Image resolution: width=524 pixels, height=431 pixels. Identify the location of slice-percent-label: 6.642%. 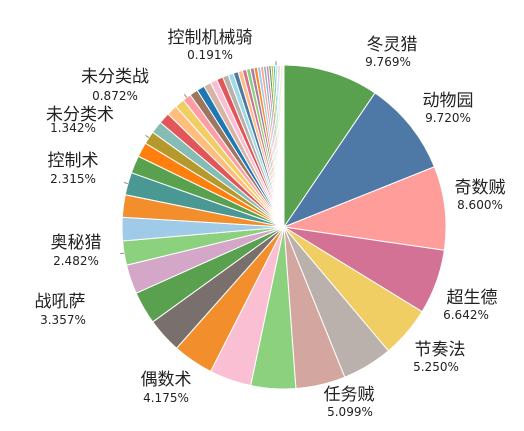
(466, 315).